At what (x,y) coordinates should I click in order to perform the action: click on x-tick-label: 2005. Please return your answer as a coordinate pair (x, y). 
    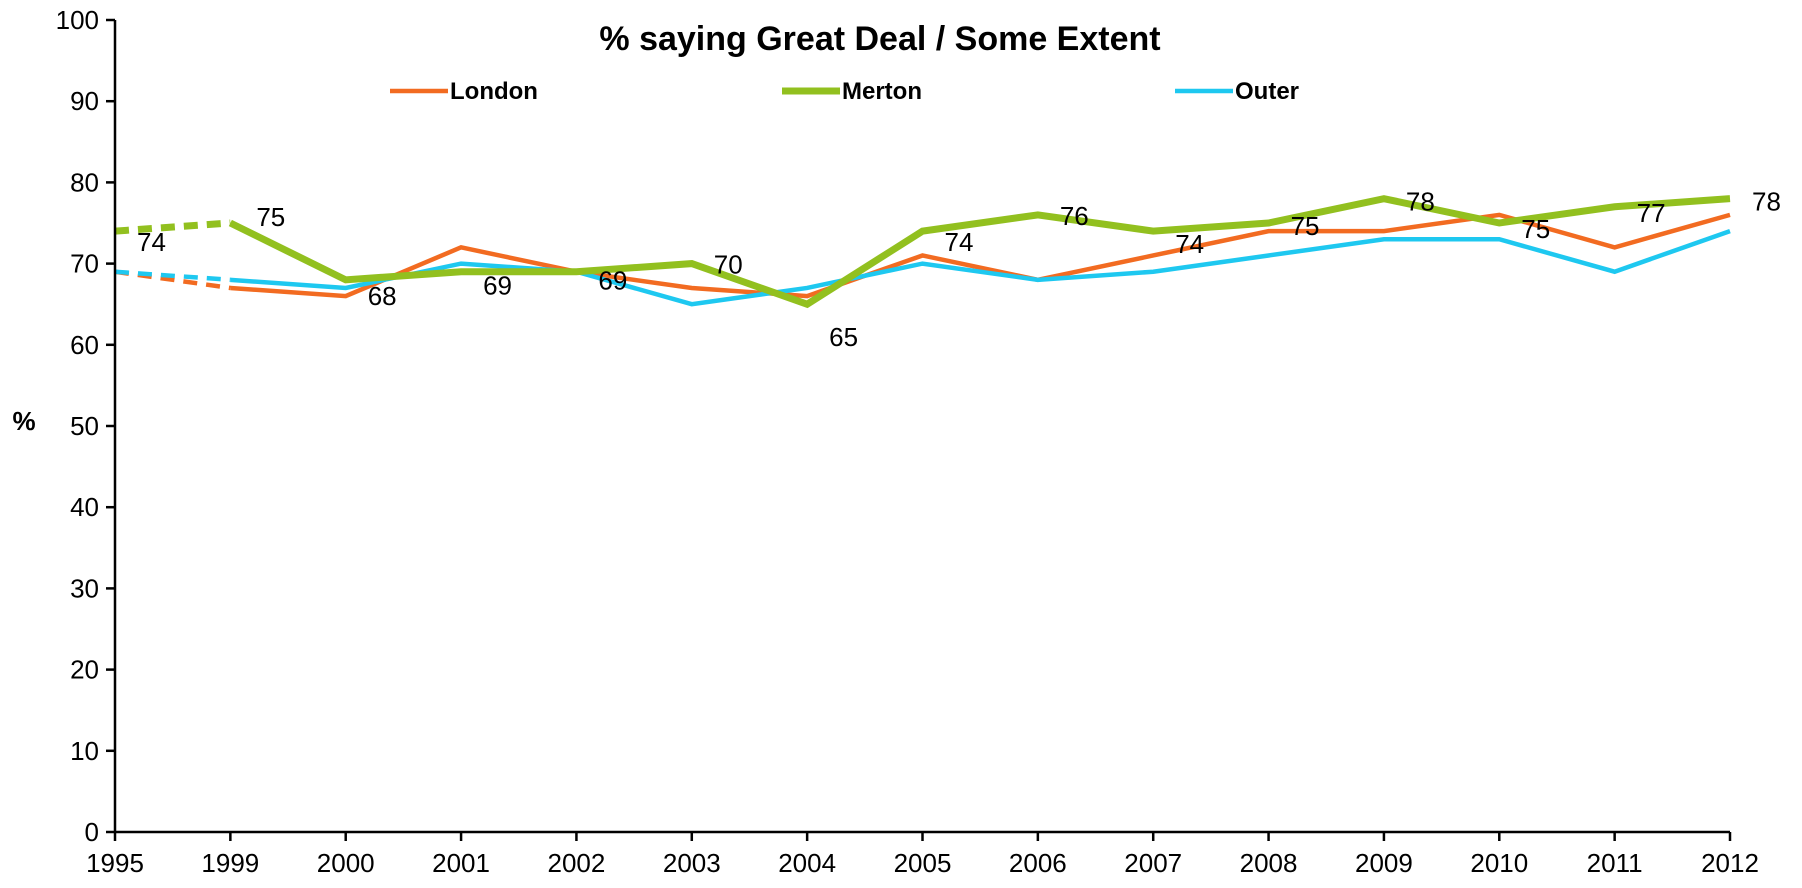
    Looking at the image, I should click on (923, 863).